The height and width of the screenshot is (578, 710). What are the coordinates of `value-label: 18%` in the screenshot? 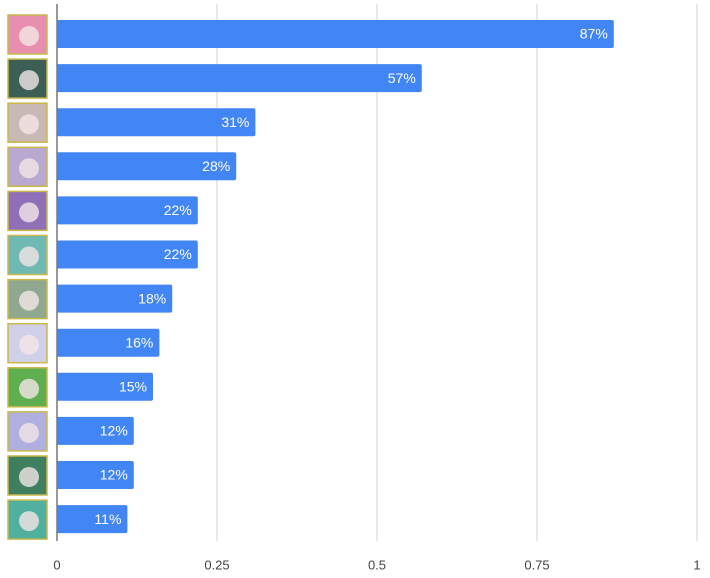 It's located at (152, 298).